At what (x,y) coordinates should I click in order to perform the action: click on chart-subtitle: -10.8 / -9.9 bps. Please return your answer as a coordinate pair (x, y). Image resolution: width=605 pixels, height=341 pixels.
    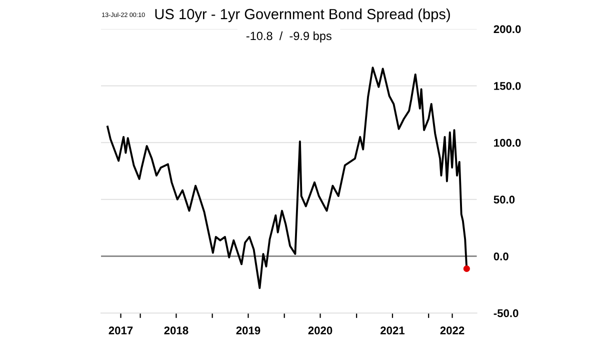
    Looking at the image, I should click on (289, 36).